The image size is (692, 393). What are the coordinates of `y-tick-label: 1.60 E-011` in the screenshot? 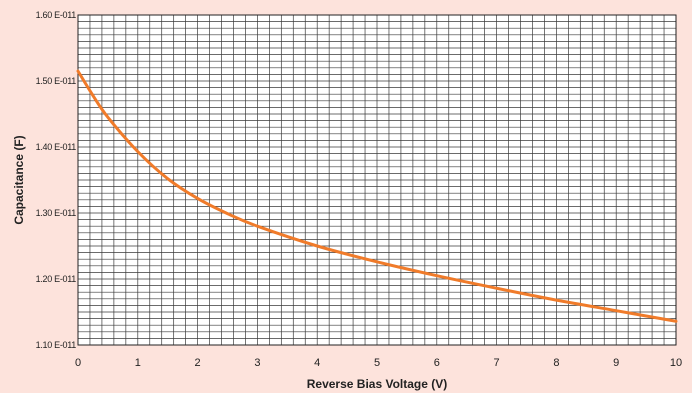 It's located at (56, 15).